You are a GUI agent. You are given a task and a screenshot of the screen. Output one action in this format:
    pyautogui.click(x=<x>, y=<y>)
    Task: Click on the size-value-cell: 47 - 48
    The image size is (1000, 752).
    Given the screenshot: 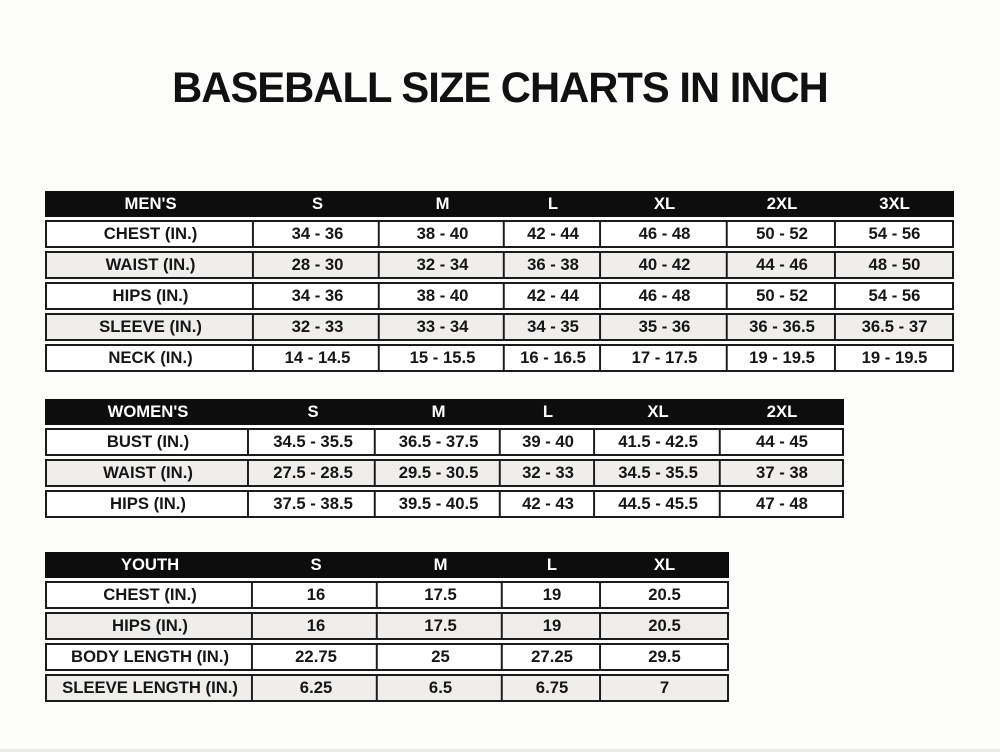 What is the action you would take?
    pyautogui.click(x=782, y=503)
    